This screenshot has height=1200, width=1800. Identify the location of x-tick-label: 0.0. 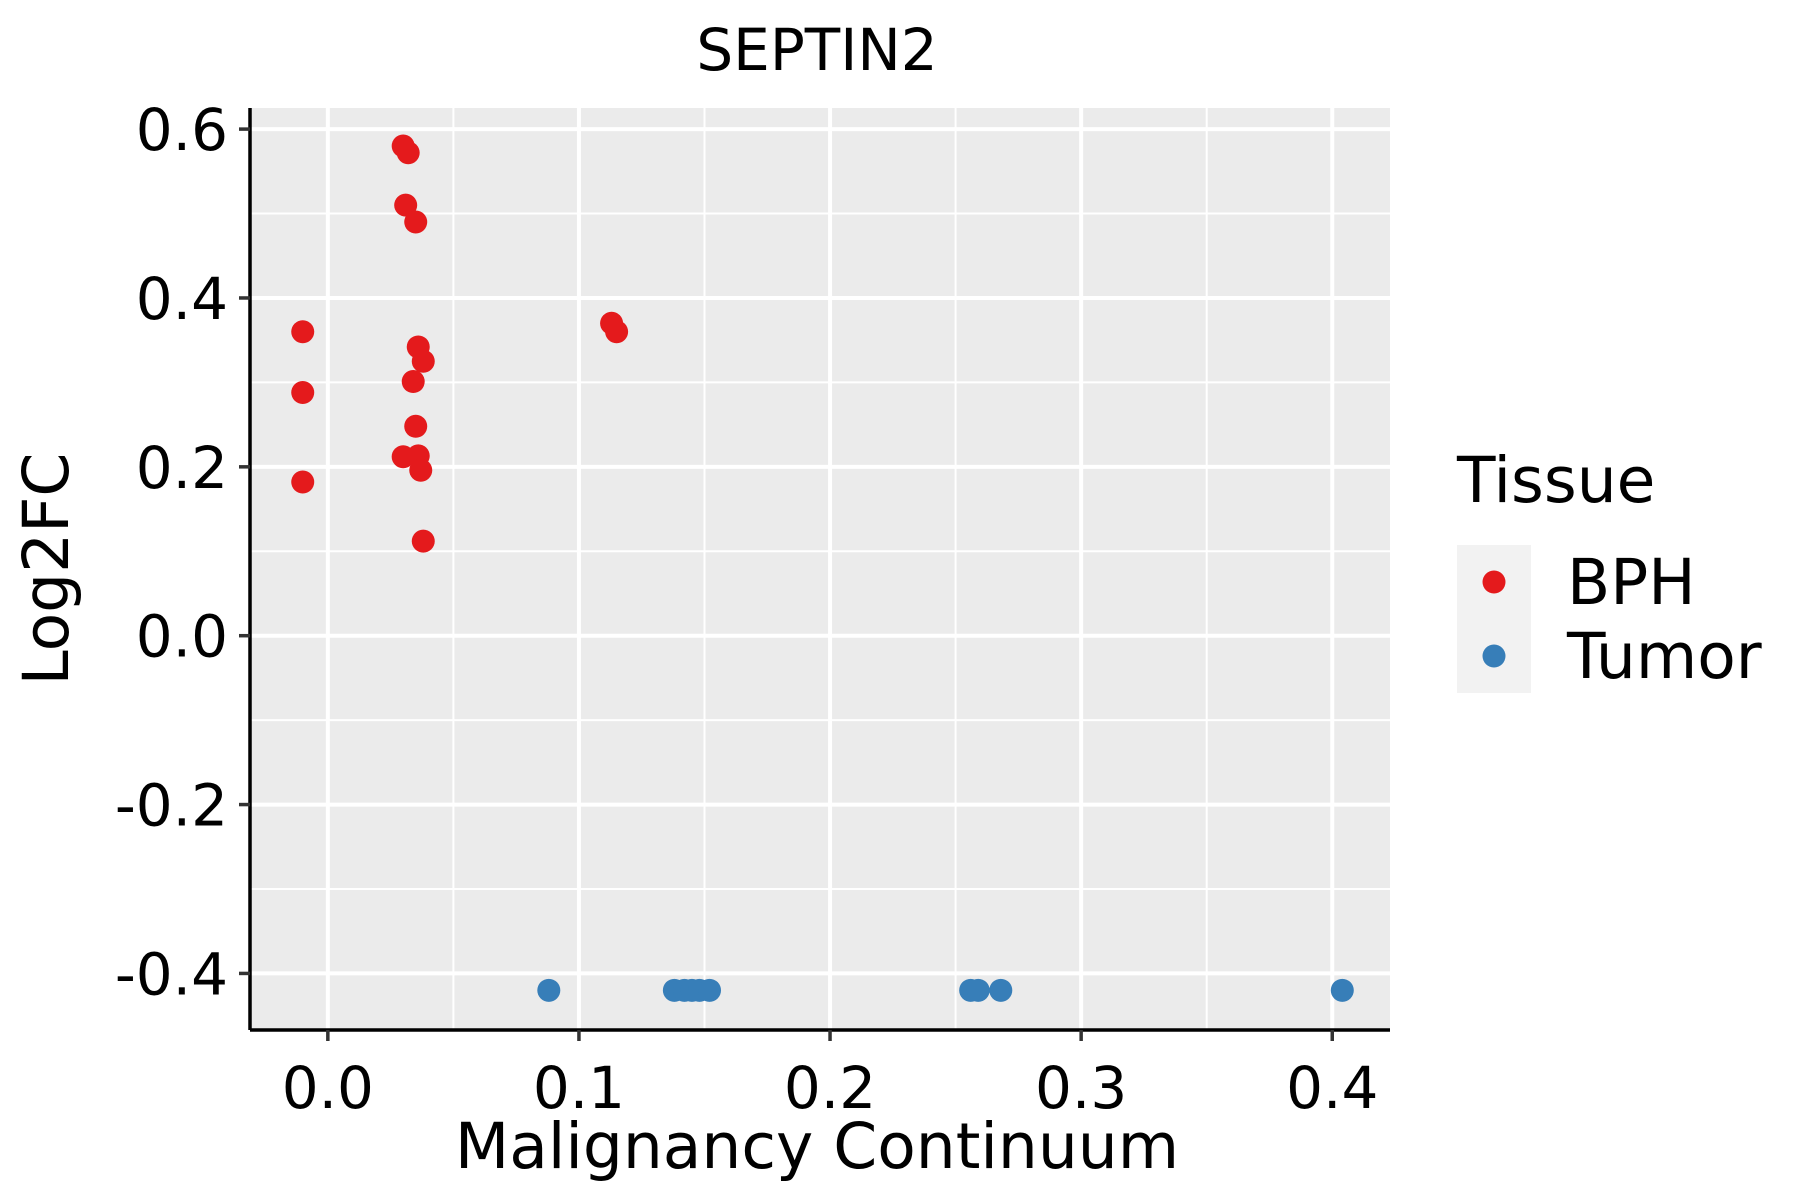
(328, 1088).